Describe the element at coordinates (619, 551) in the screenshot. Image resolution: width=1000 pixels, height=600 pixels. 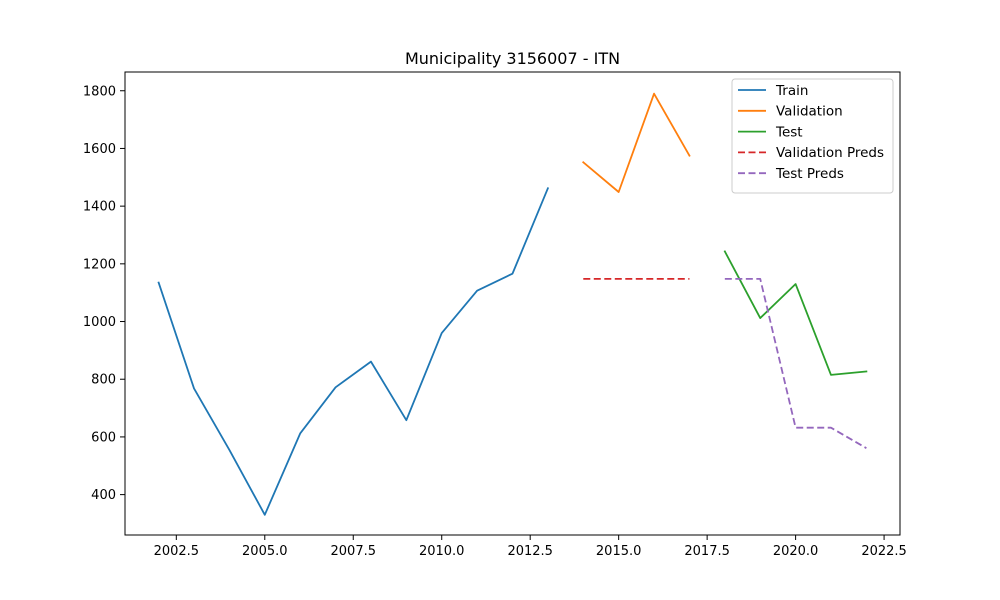
I see `x-tick-label: 2015.0` at that location.